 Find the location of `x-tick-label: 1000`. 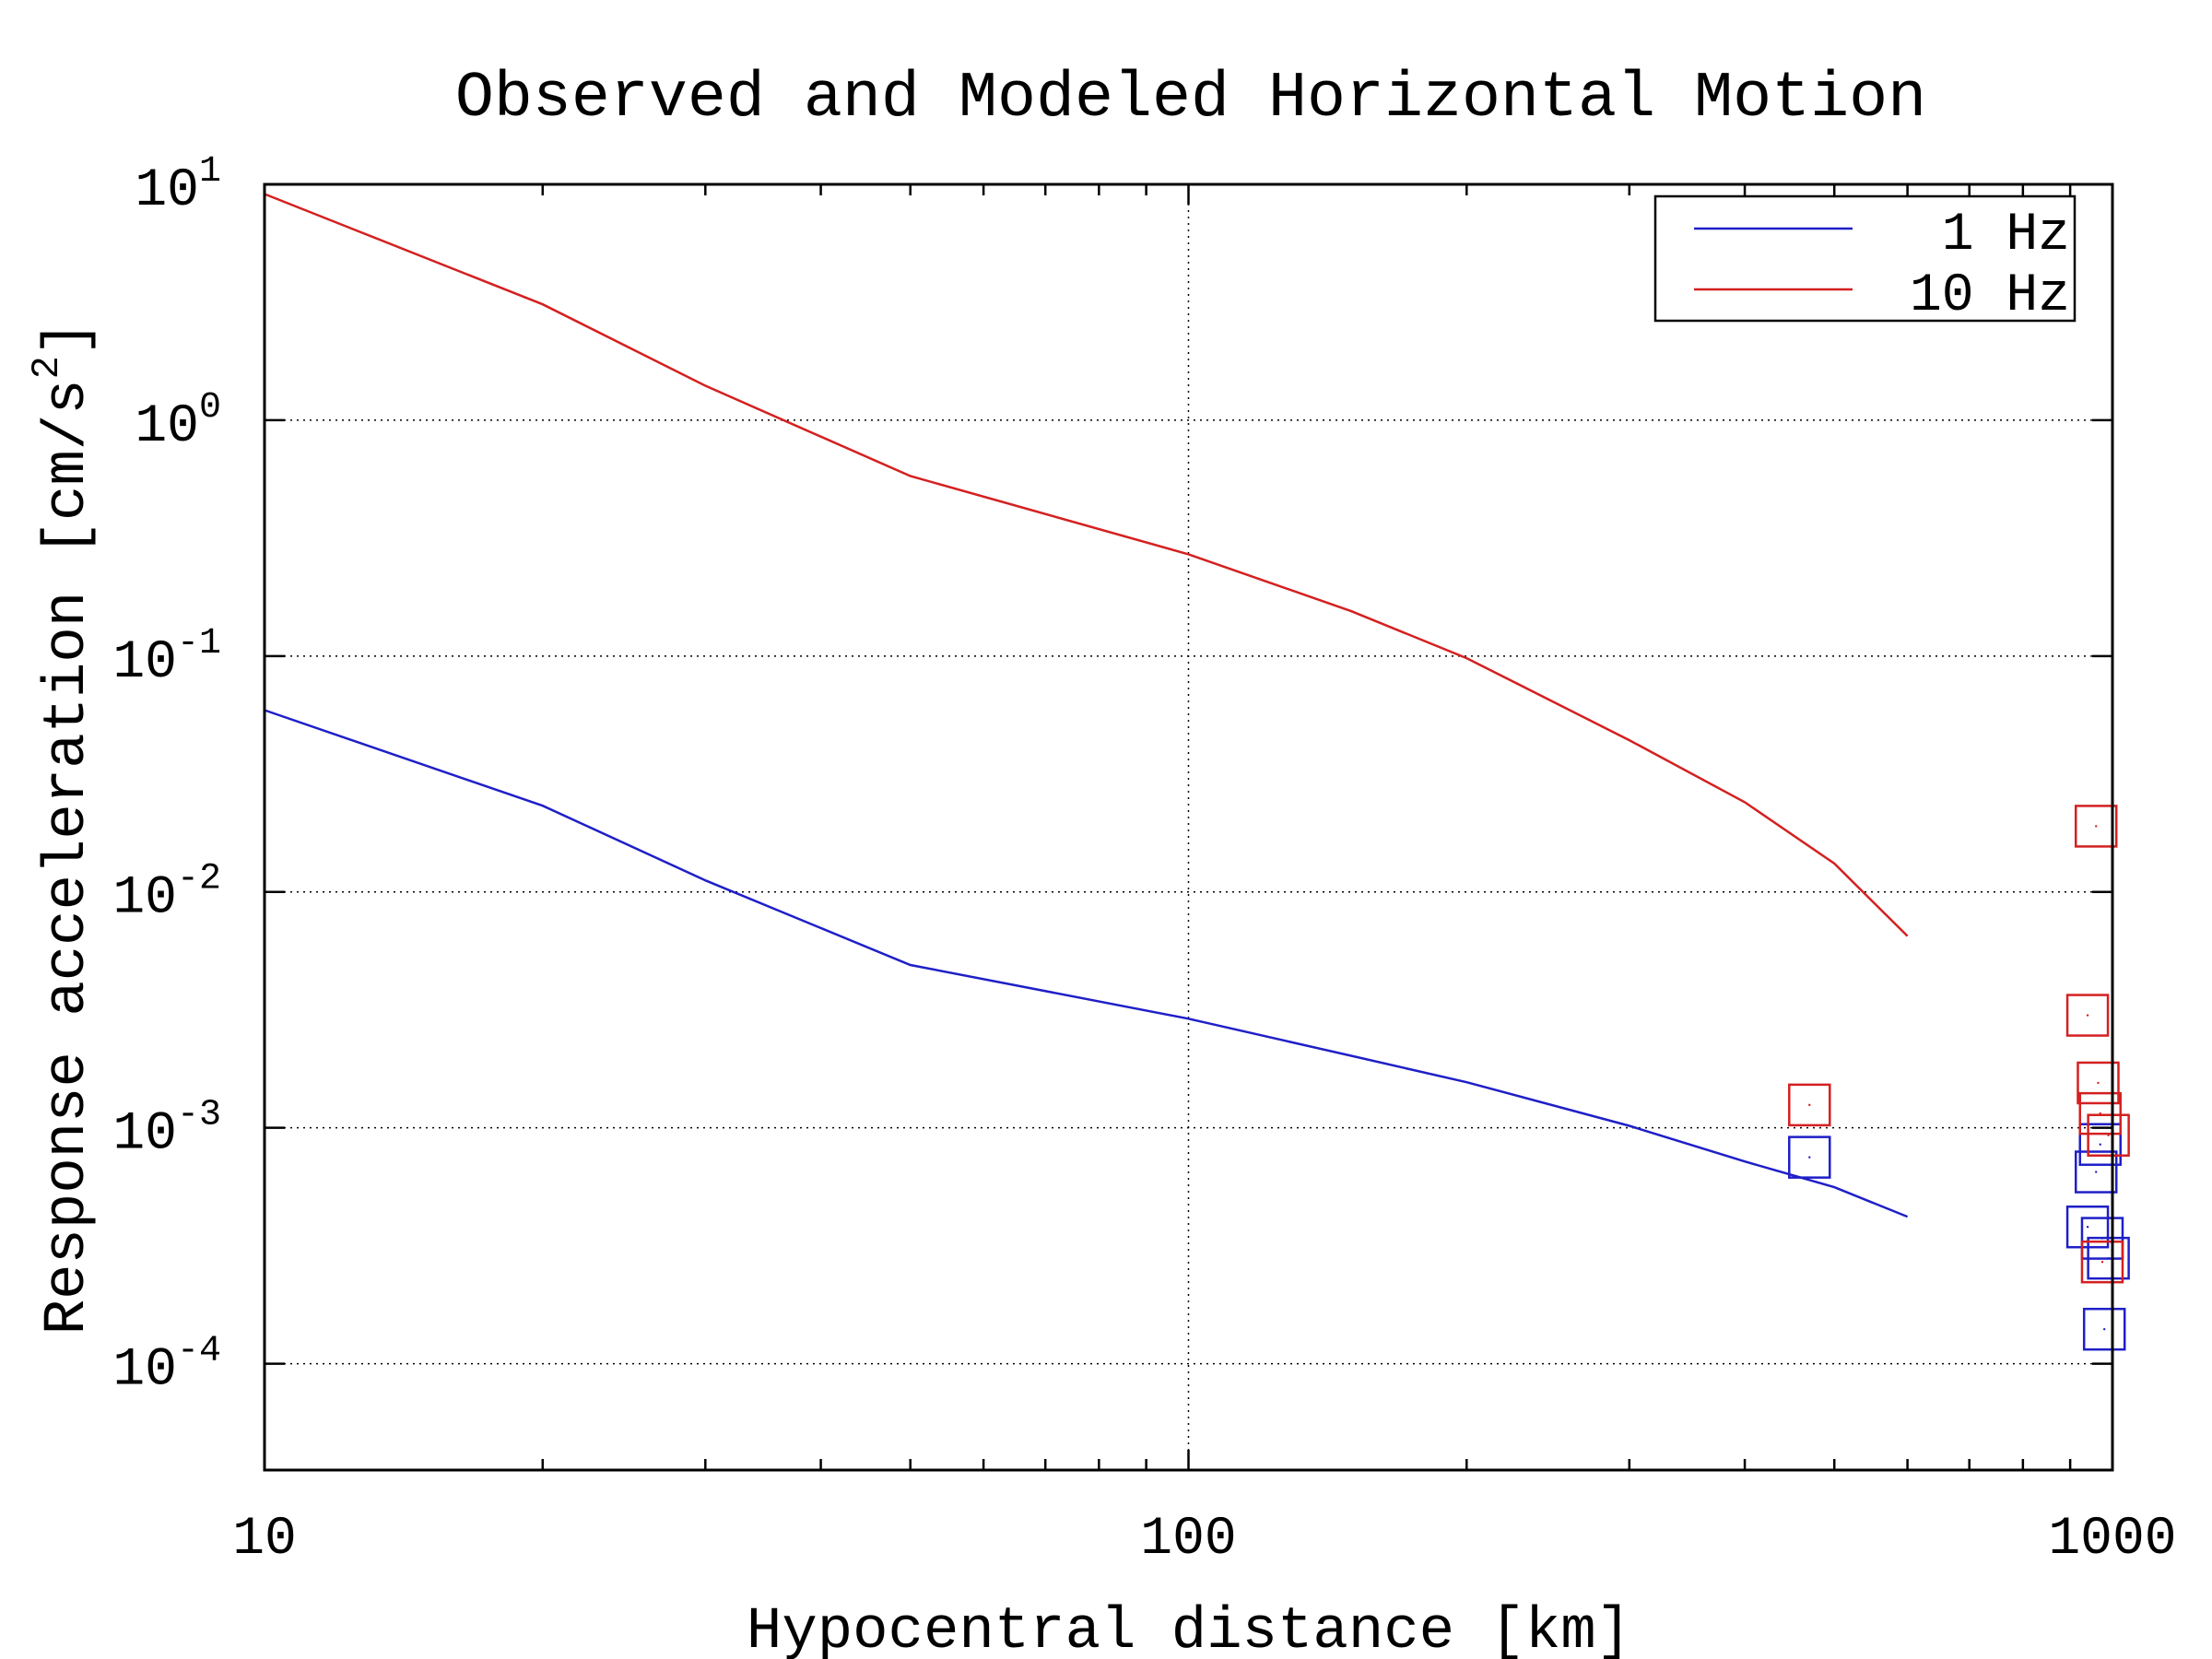

x-tick-label: 1000 is located at coordinates (2112, 1540).